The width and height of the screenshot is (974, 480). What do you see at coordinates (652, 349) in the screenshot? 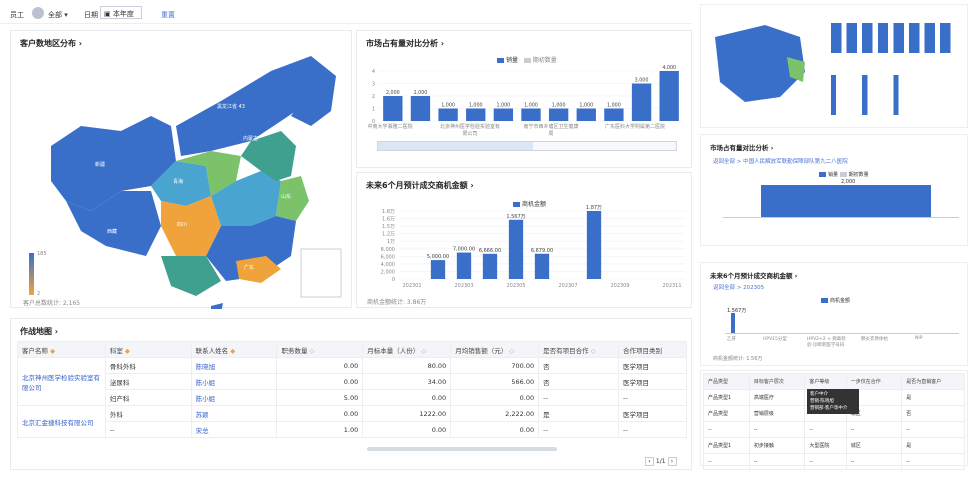
I see `col-header-category: 合作项目类别` at bounding box center [652, 349].